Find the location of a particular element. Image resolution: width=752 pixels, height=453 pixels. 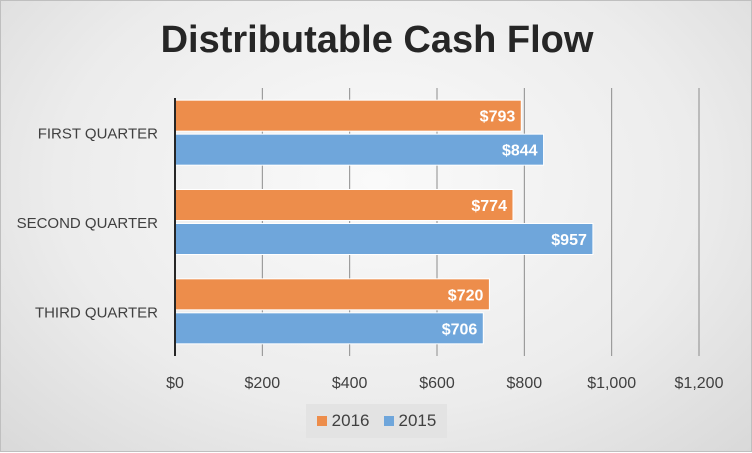

data-label: $957 is located at coordinates (569, 240).